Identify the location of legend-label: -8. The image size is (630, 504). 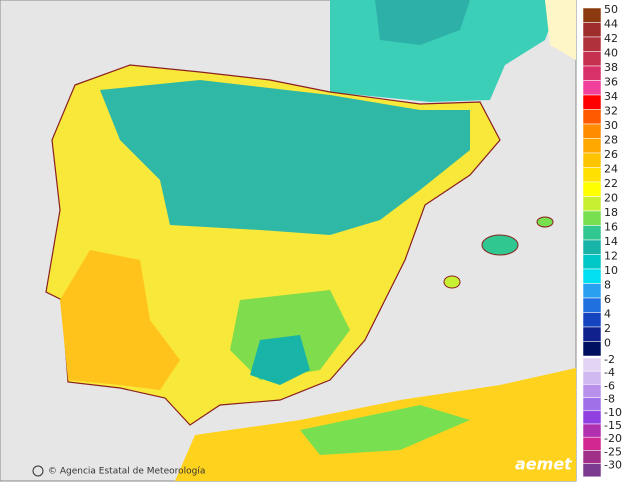
(609, 399).